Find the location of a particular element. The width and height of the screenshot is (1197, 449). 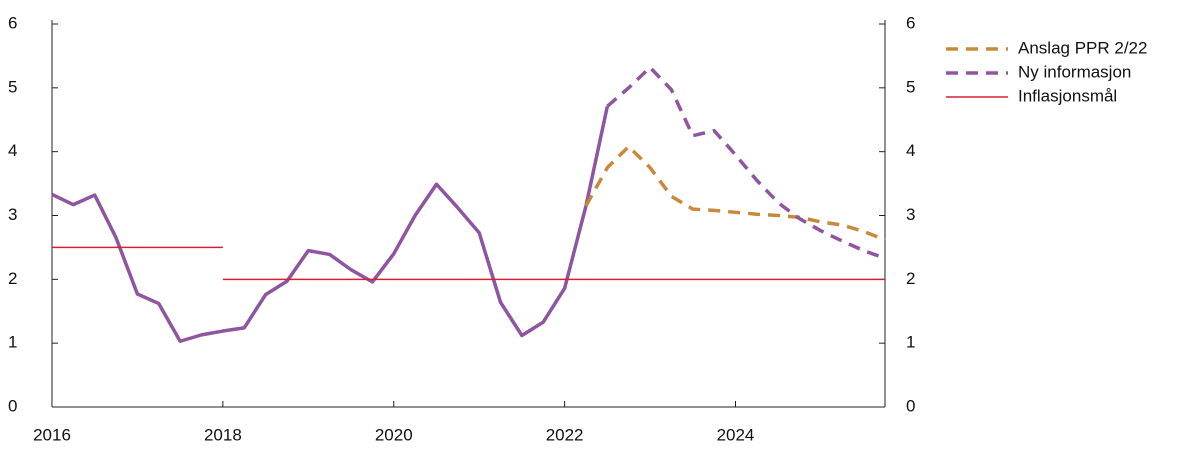

x-tick-label: 2024 is located at coordinates (736, 434).